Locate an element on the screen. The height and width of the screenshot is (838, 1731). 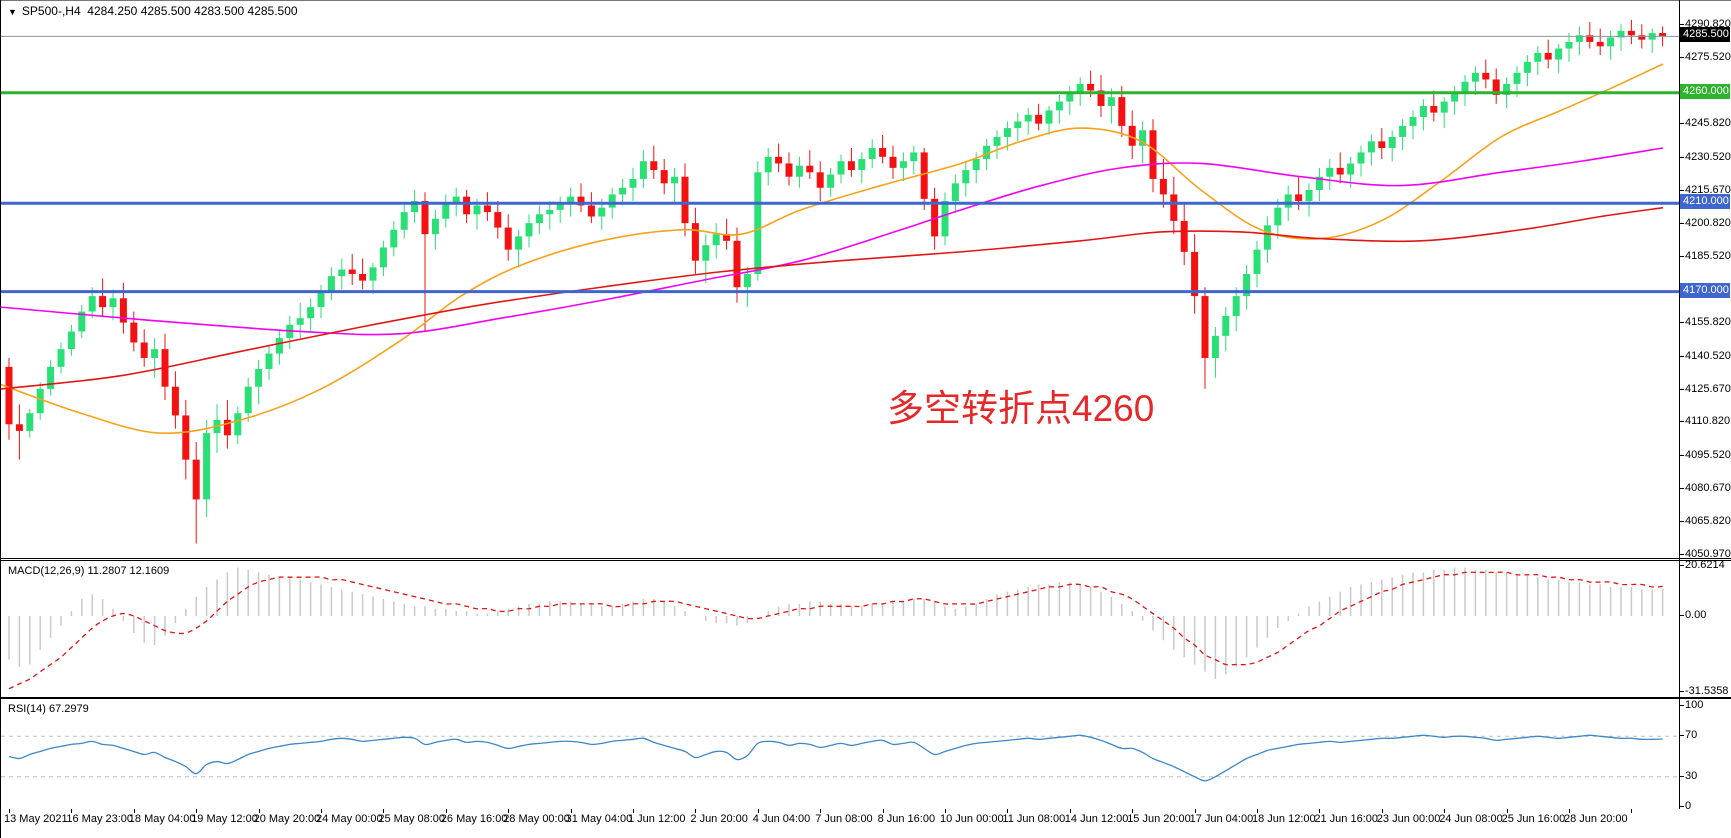
macd-label: MACD(12,26,9) is located at coordinates (46, 571).